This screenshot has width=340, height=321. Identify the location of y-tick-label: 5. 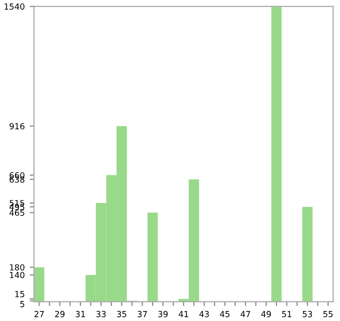
(22, 304).